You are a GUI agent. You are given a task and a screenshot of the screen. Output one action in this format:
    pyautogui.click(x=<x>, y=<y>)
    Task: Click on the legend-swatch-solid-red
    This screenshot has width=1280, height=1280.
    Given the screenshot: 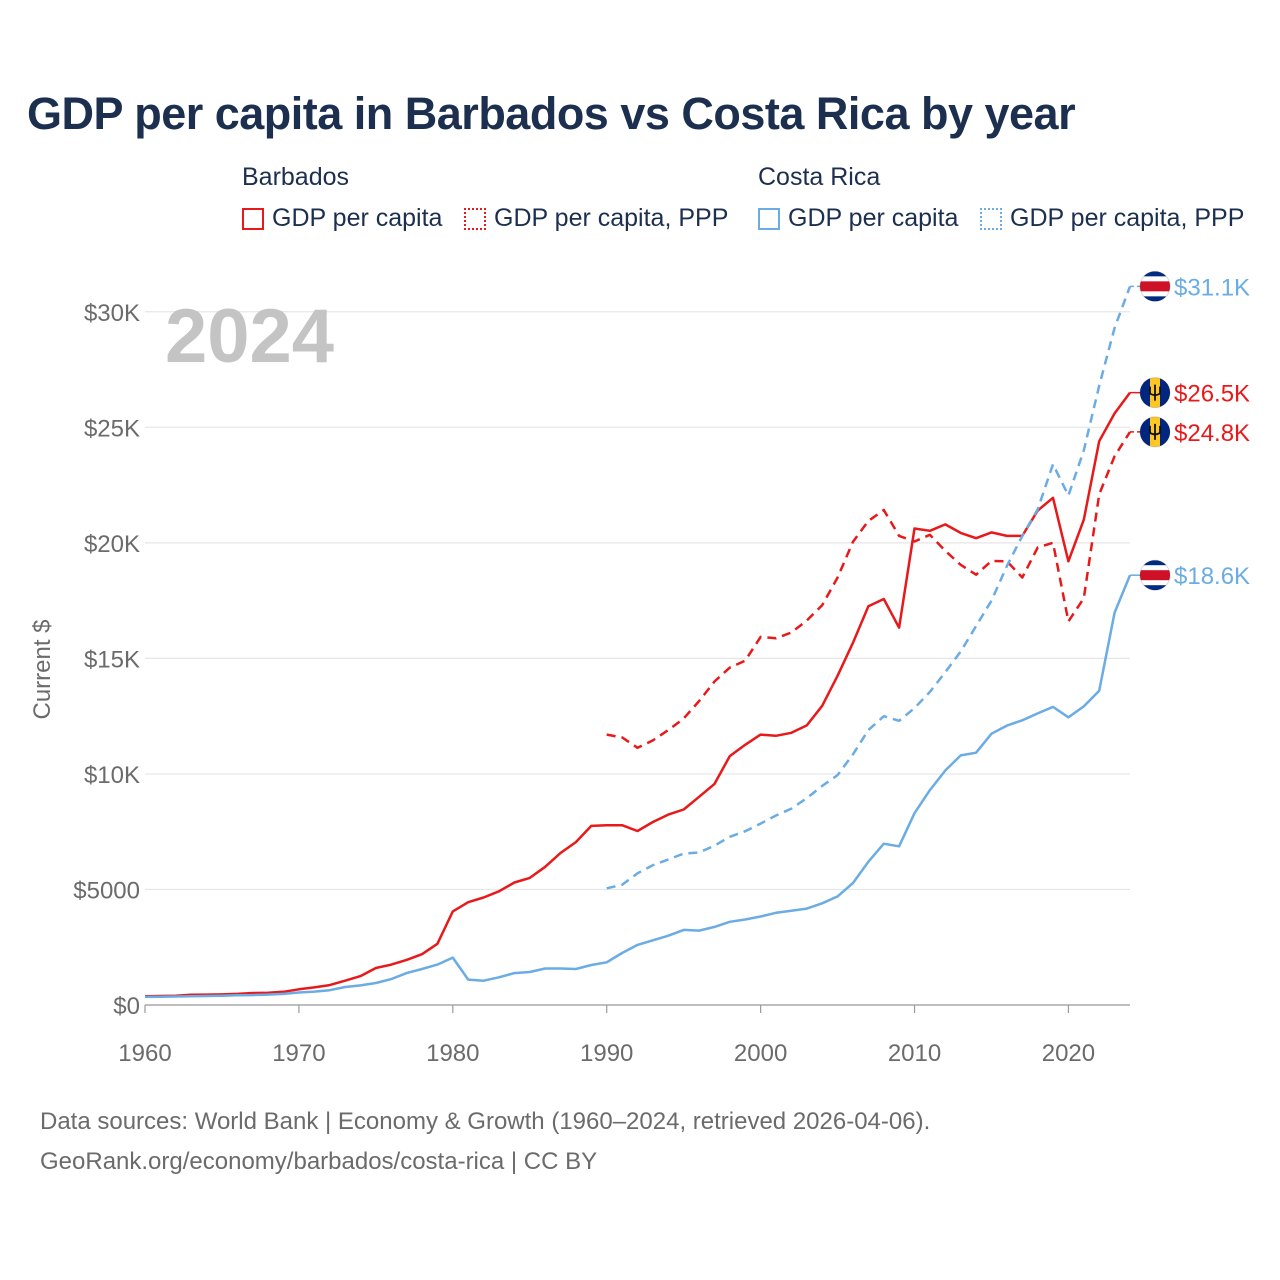 What is the action you would take?
    pyautogui.click(x=253, y=218)
    